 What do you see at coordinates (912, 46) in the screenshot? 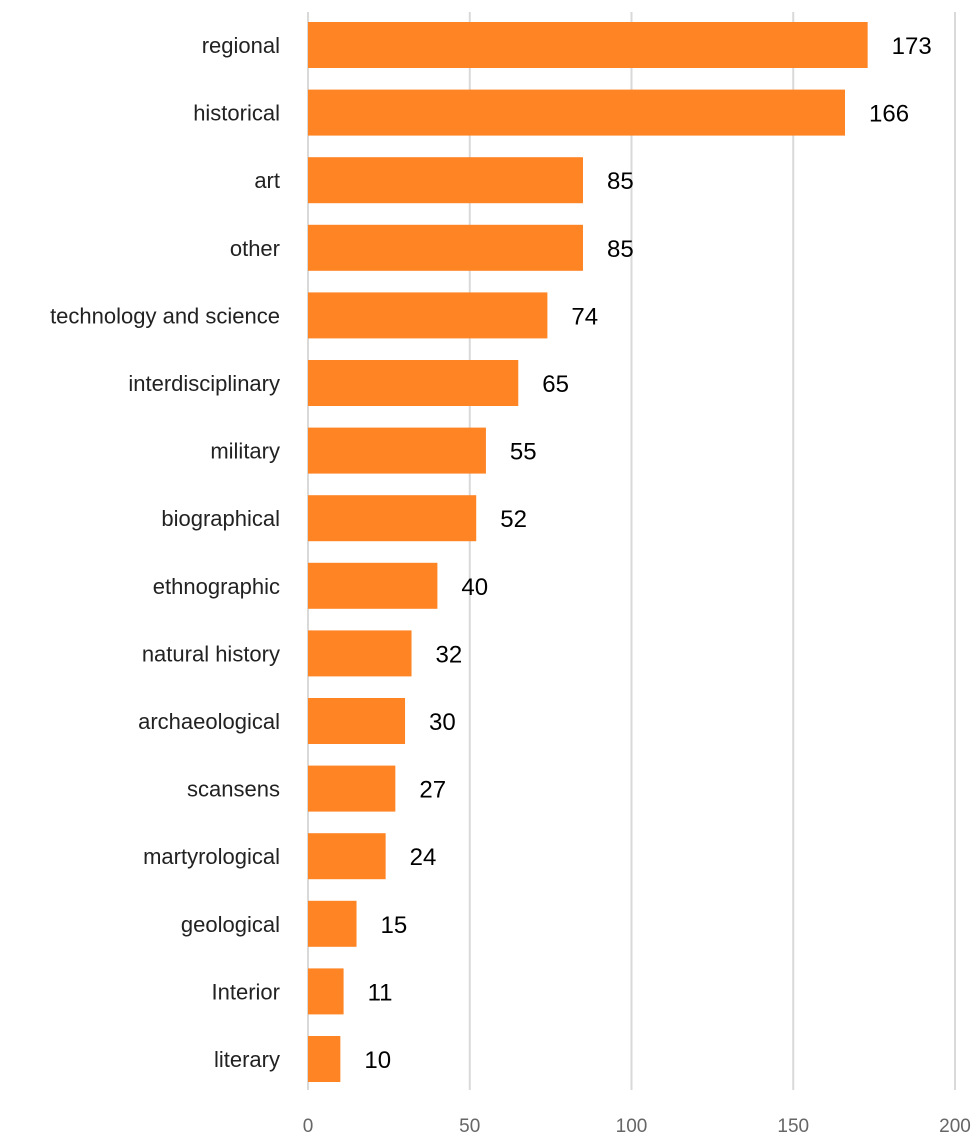
I see `data-label: 173` at bounding box center [912, 46].